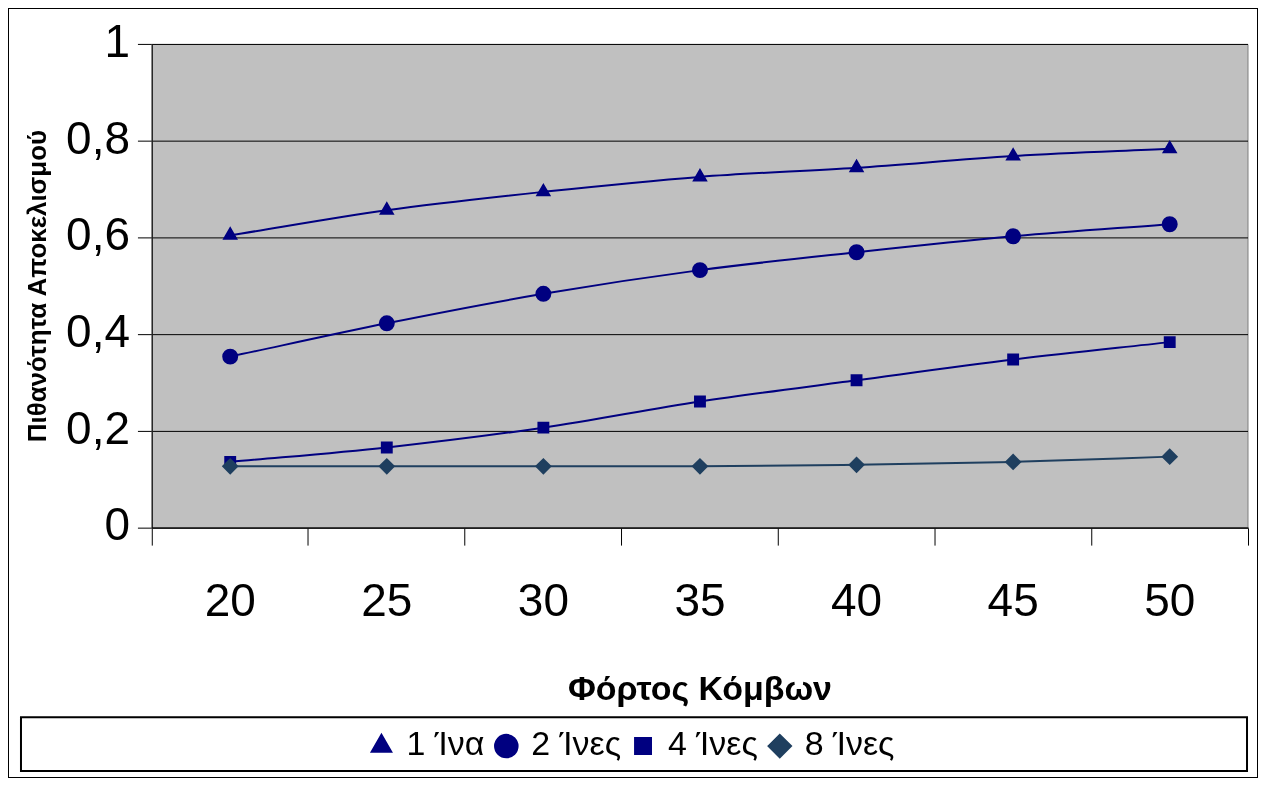 This screenshot has height=789, width=1268. What do you see at coordinates (117, 524) in the screenshot?
I see `y-tick-label: 0` at bounding box center [117, 524].